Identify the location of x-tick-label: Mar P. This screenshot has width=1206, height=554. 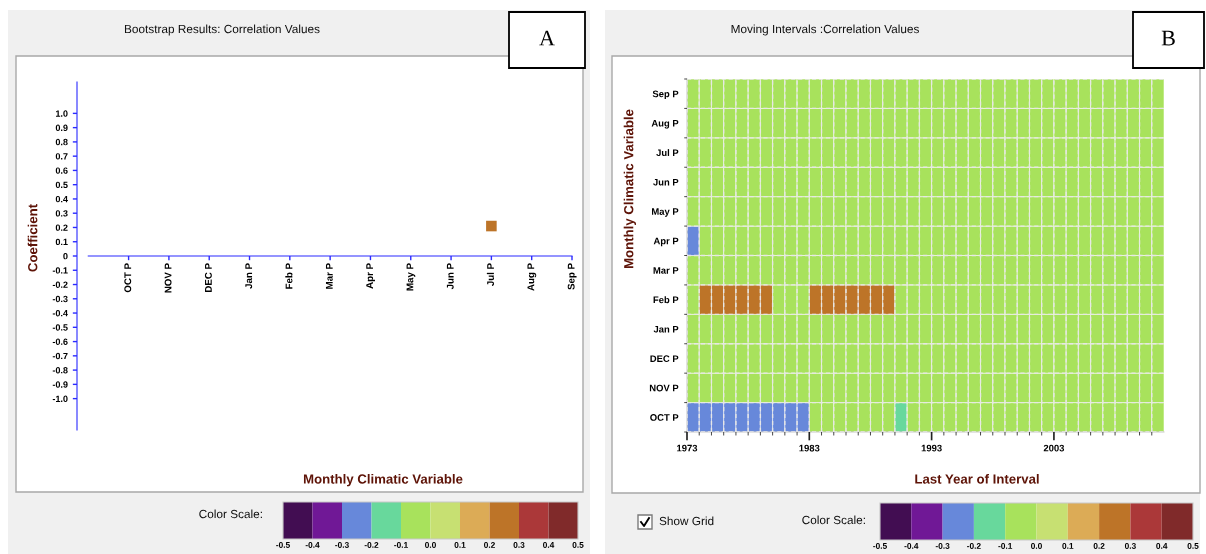
(329, 276).